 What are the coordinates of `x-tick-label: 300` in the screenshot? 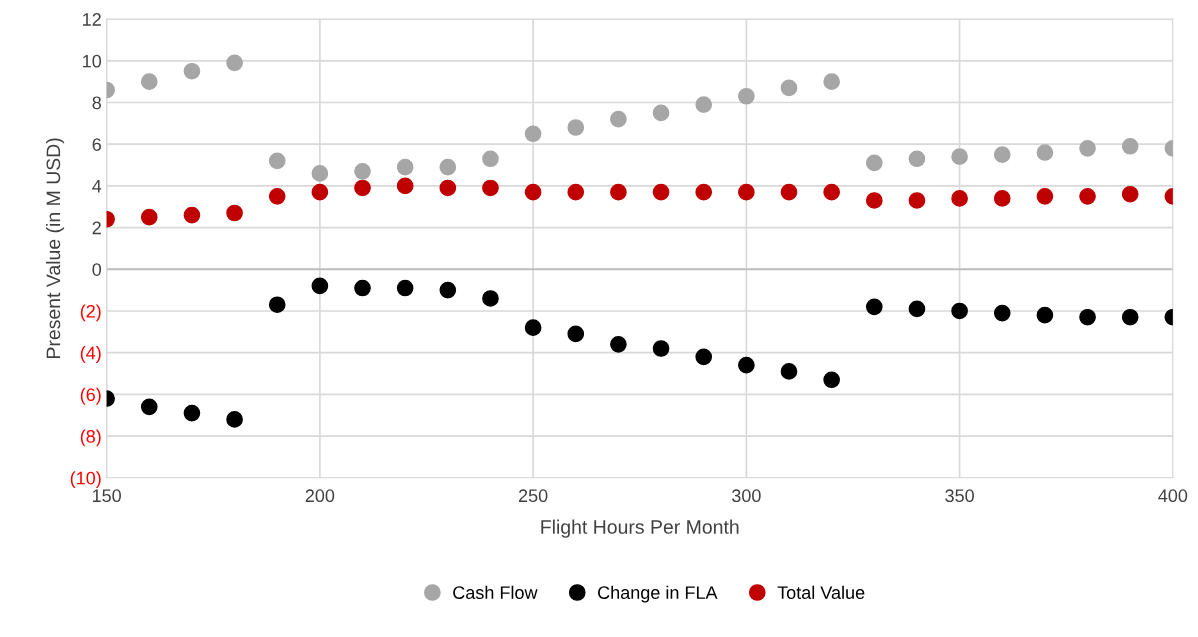 It's located at (746, 496).